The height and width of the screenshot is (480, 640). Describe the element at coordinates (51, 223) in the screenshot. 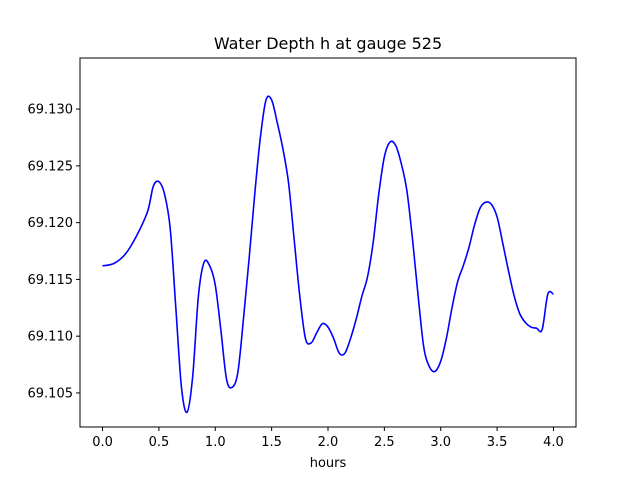

I see `y-tick-label: 69.120` at that location.